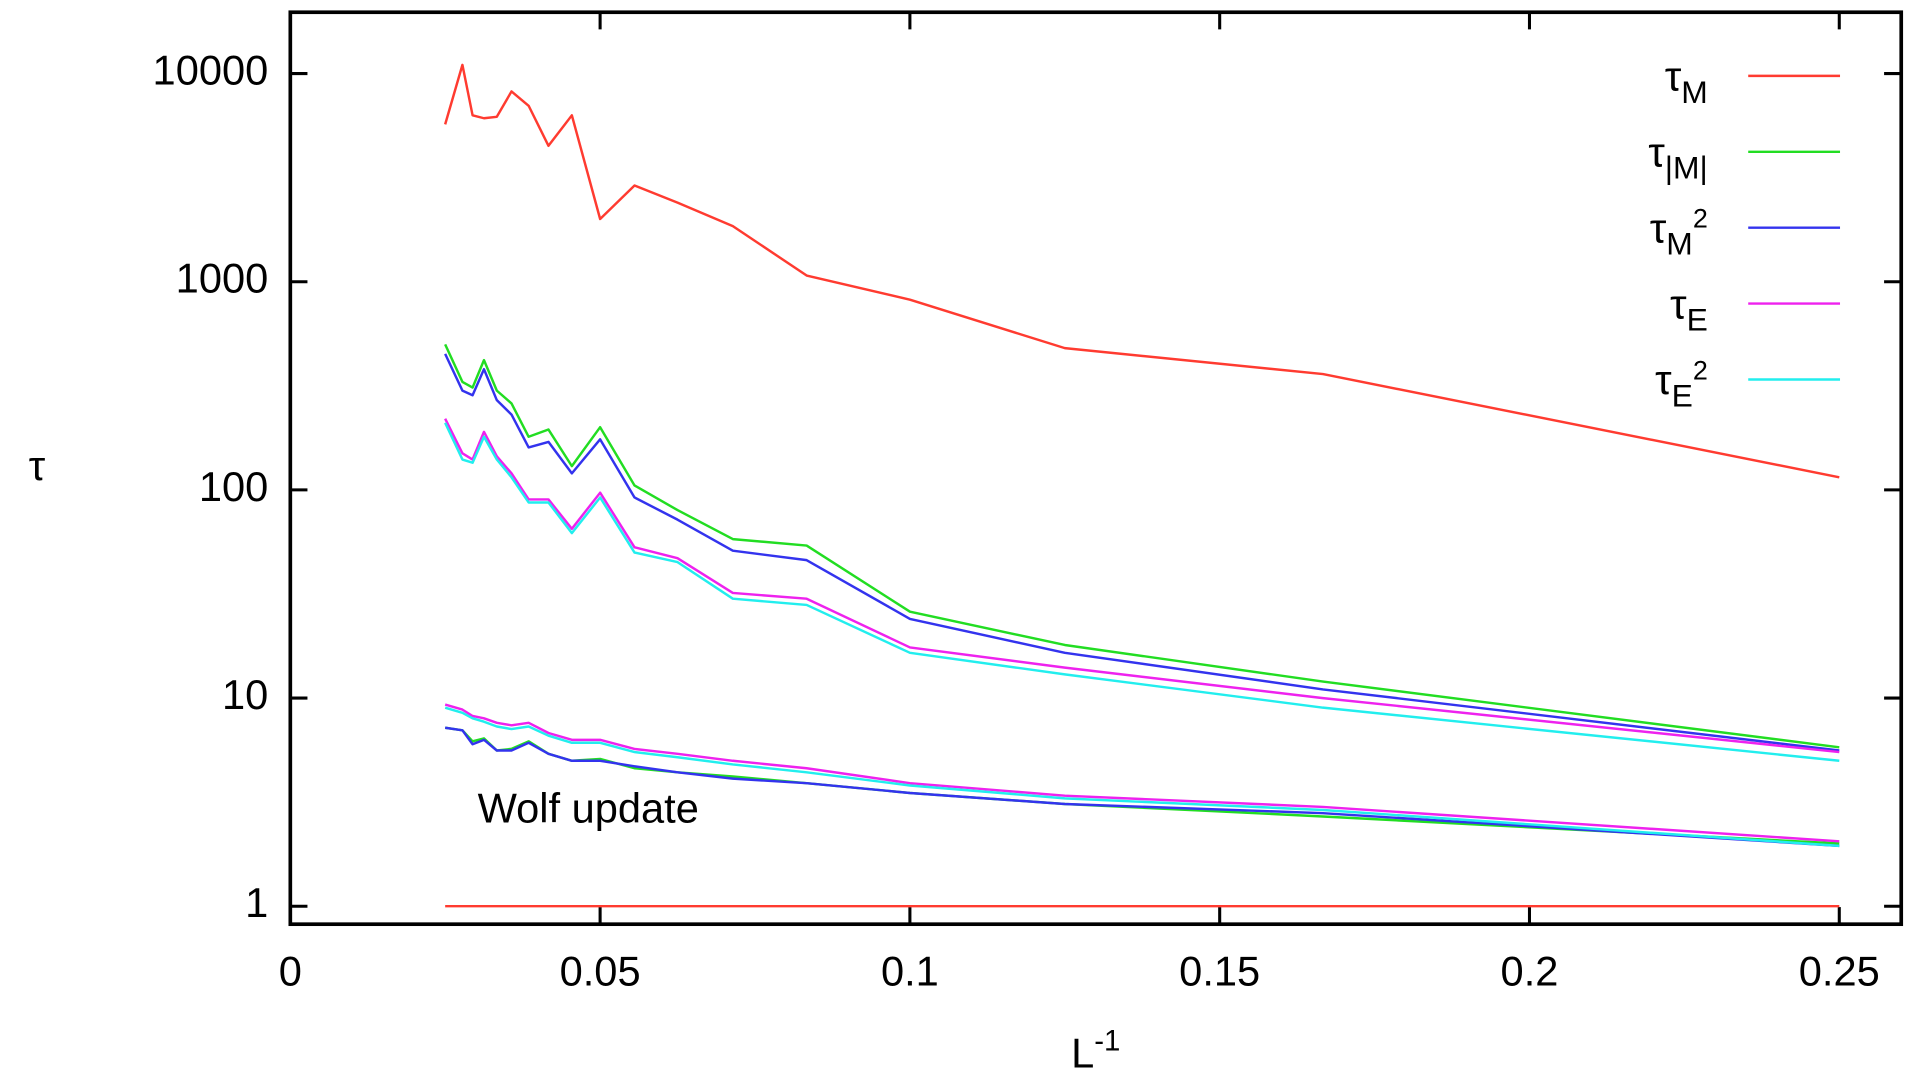 Image resolution: width=1910 pixels, height=1087 pixels. I want to click on x-axis-label: L-1, so click(1095, 1050).